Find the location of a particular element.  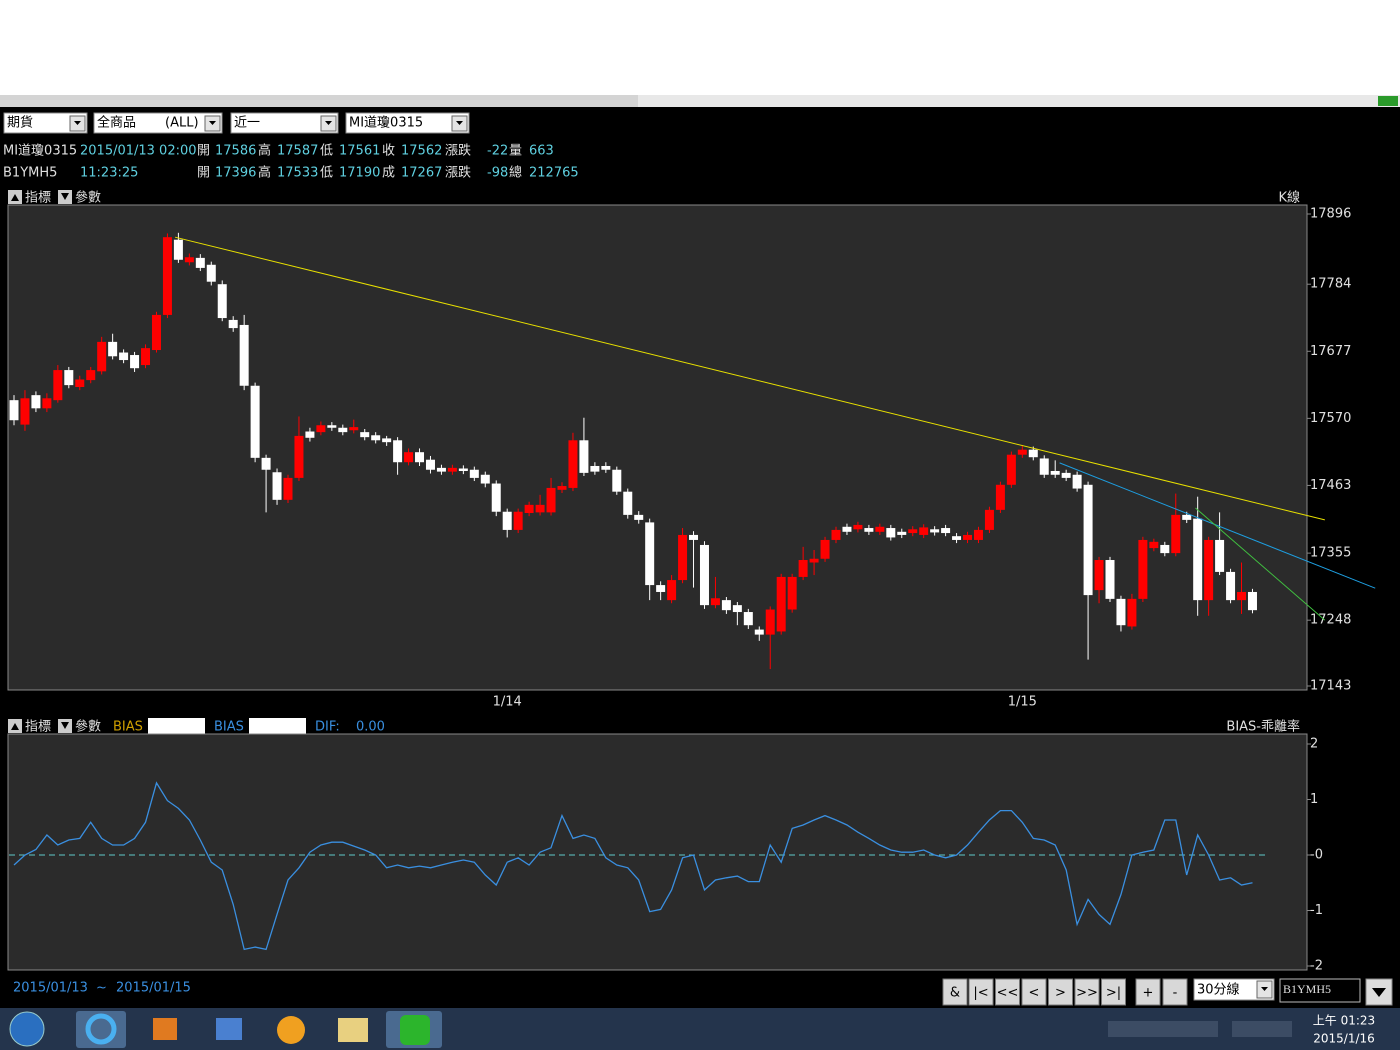

period-dropdown is located at coordinates (1234, 989).